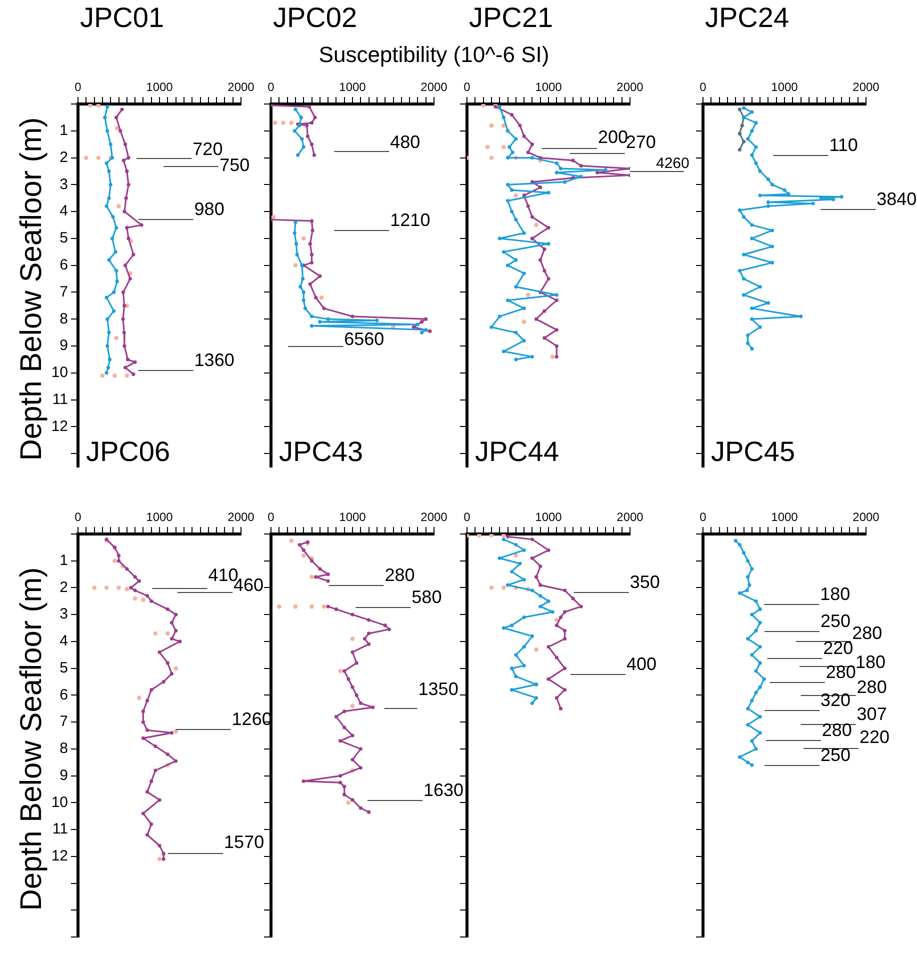 The width and height of the screenshot is (917, 954). I want to click on y-tick-label: 2, so click(64, 157).